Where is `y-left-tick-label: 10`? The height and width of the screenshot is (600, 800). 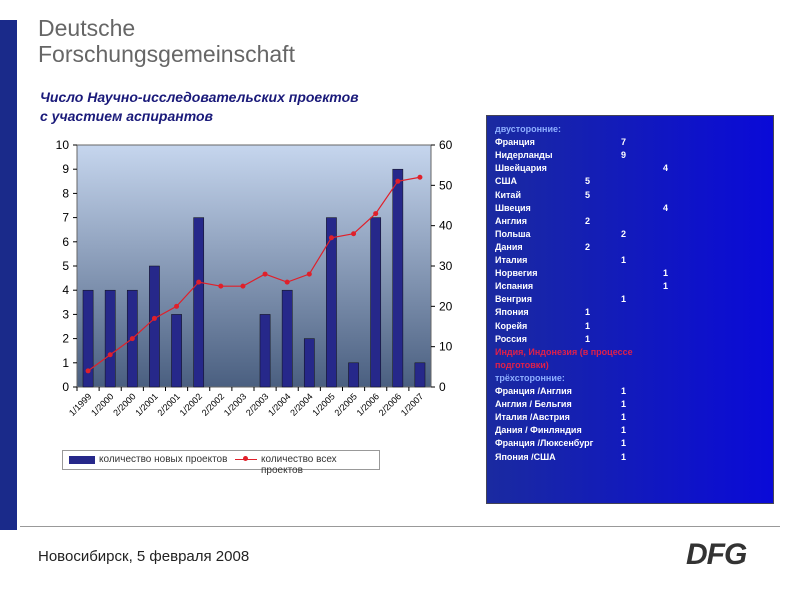 y-left-tick-label: 10 is located at coordinates (63, 145).